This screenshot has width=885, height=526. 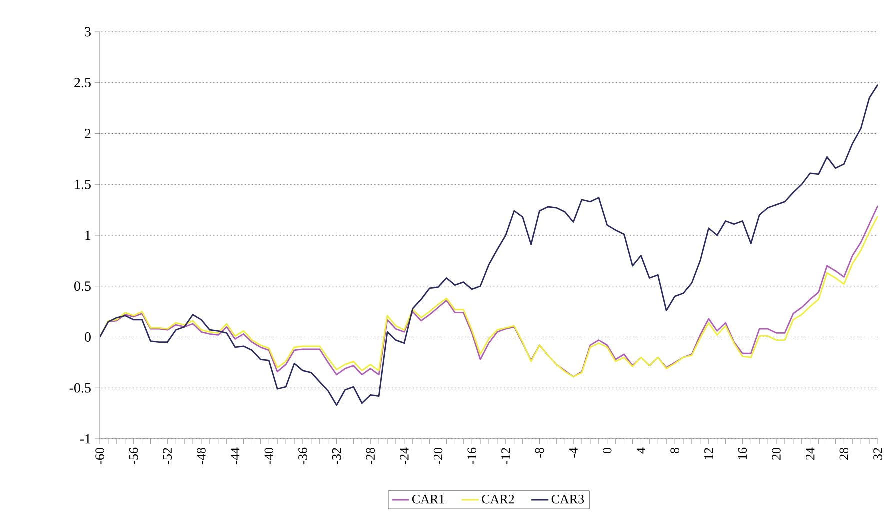 I want to click on x-tick-label: 12, so click(x=709, y=454).